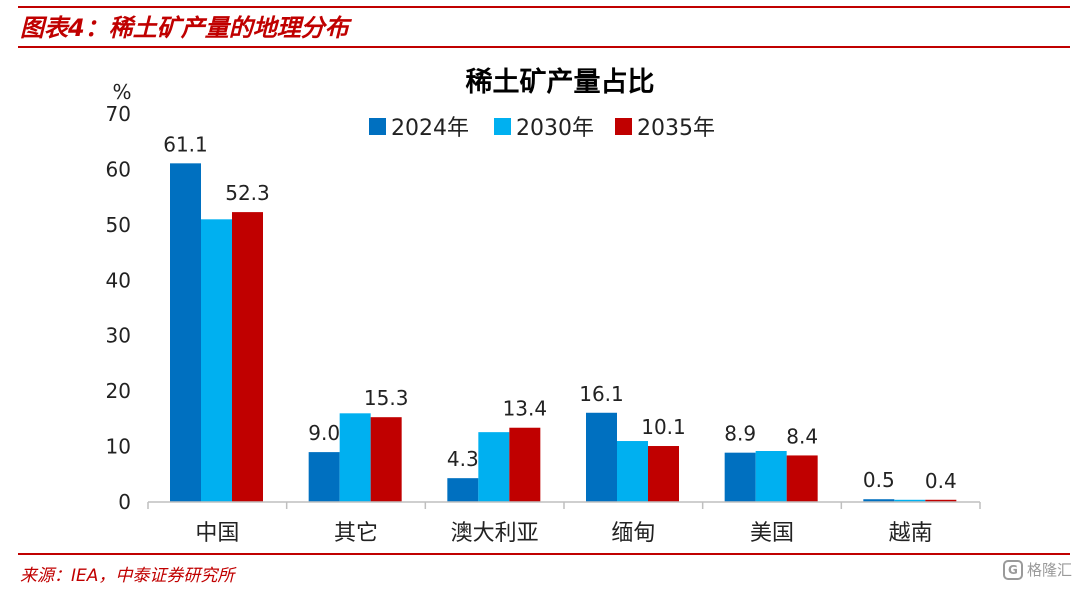 The height and width of the screenshot is (589, 1080). I want to click on y-tick-label: 60, so click(118, 169).